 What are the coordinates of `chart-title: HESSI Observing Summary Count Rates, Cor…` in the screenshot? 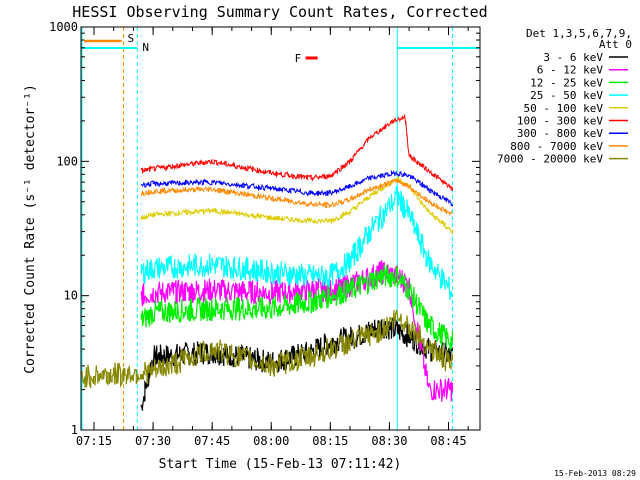 It's located at (279, 12).